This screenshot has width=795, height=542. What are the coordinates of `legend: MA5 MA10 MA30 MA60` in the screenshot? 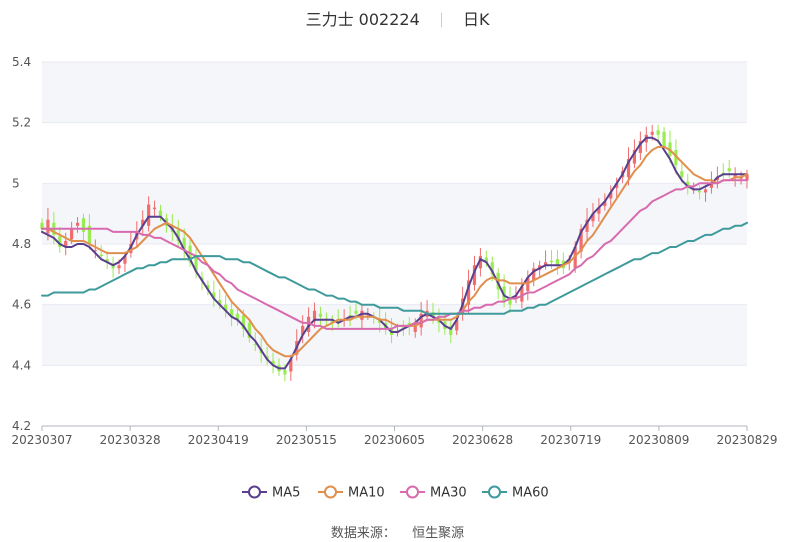 It's located at (395, 493).